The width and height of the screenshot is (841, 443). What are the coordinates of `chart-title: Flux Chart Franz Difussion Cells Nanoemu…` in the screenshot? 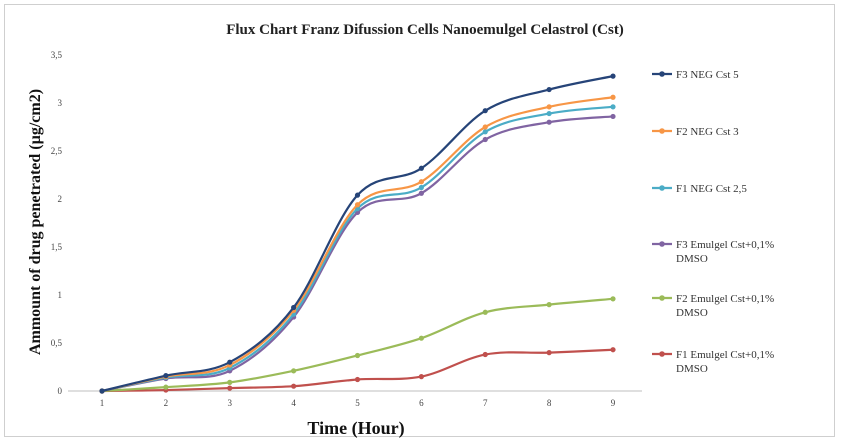 It's located at (425, 30).